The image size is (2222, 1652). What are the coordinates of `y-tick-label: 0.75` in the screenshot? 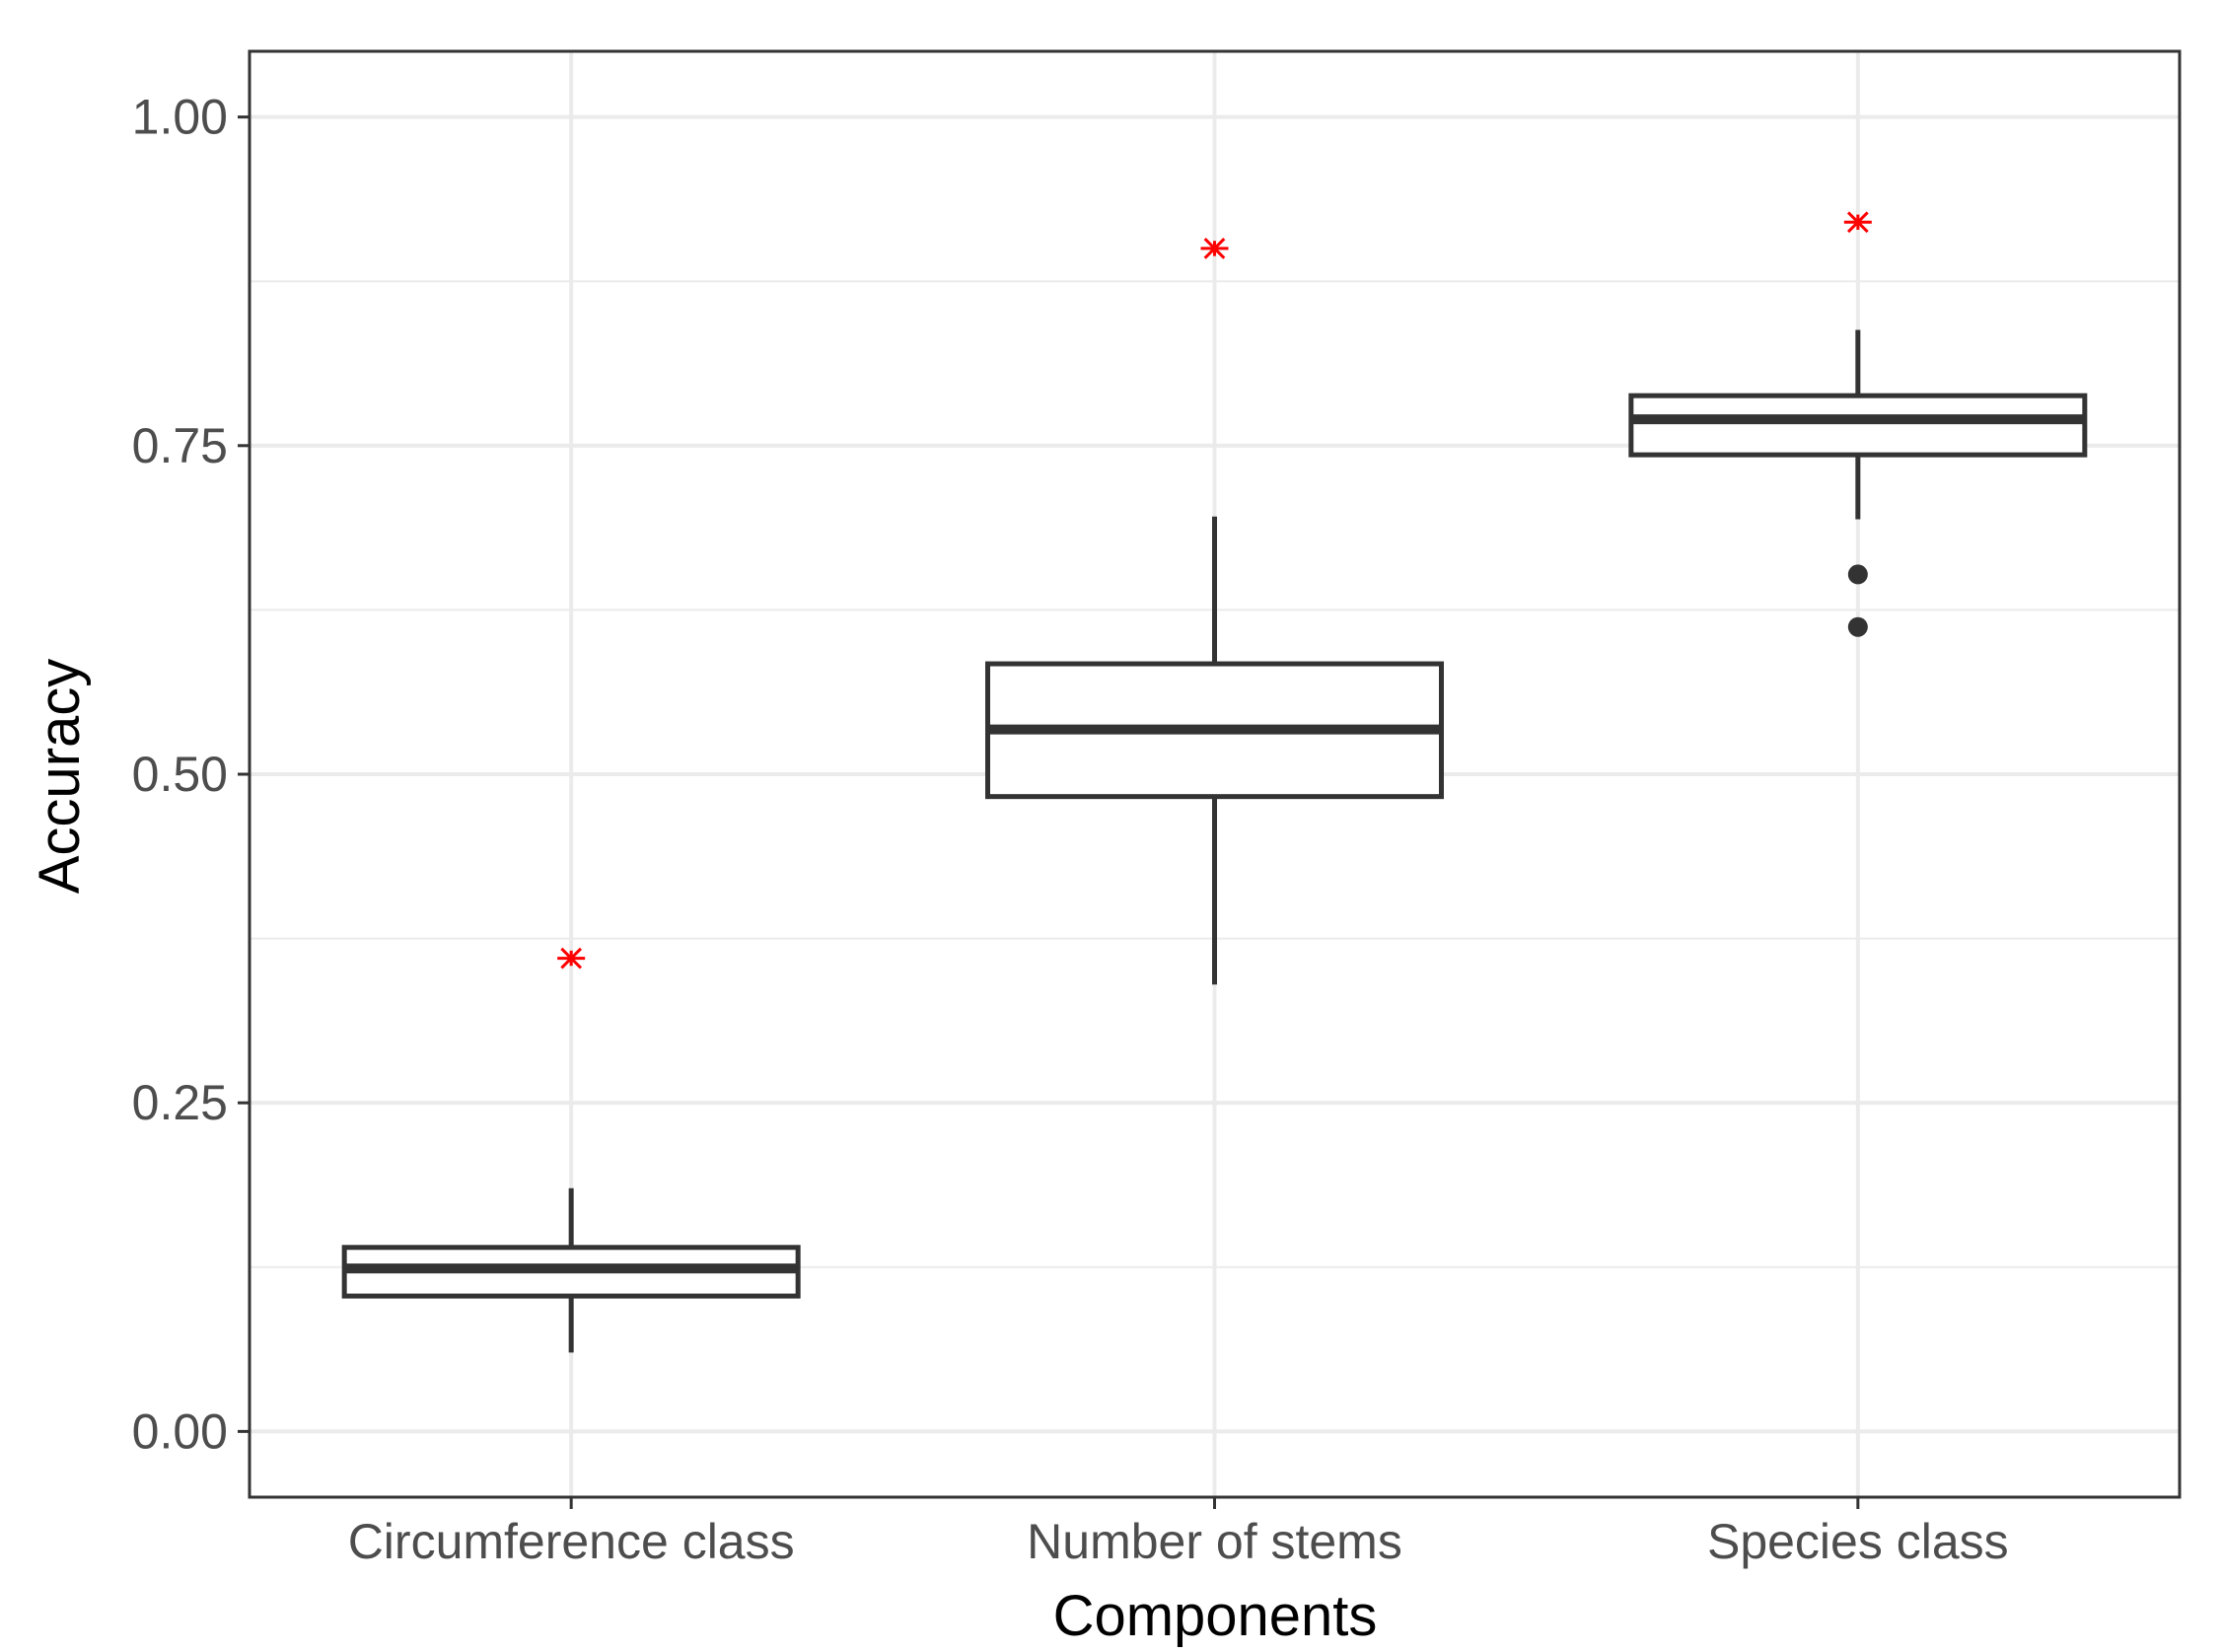 It's located at (180, 446).